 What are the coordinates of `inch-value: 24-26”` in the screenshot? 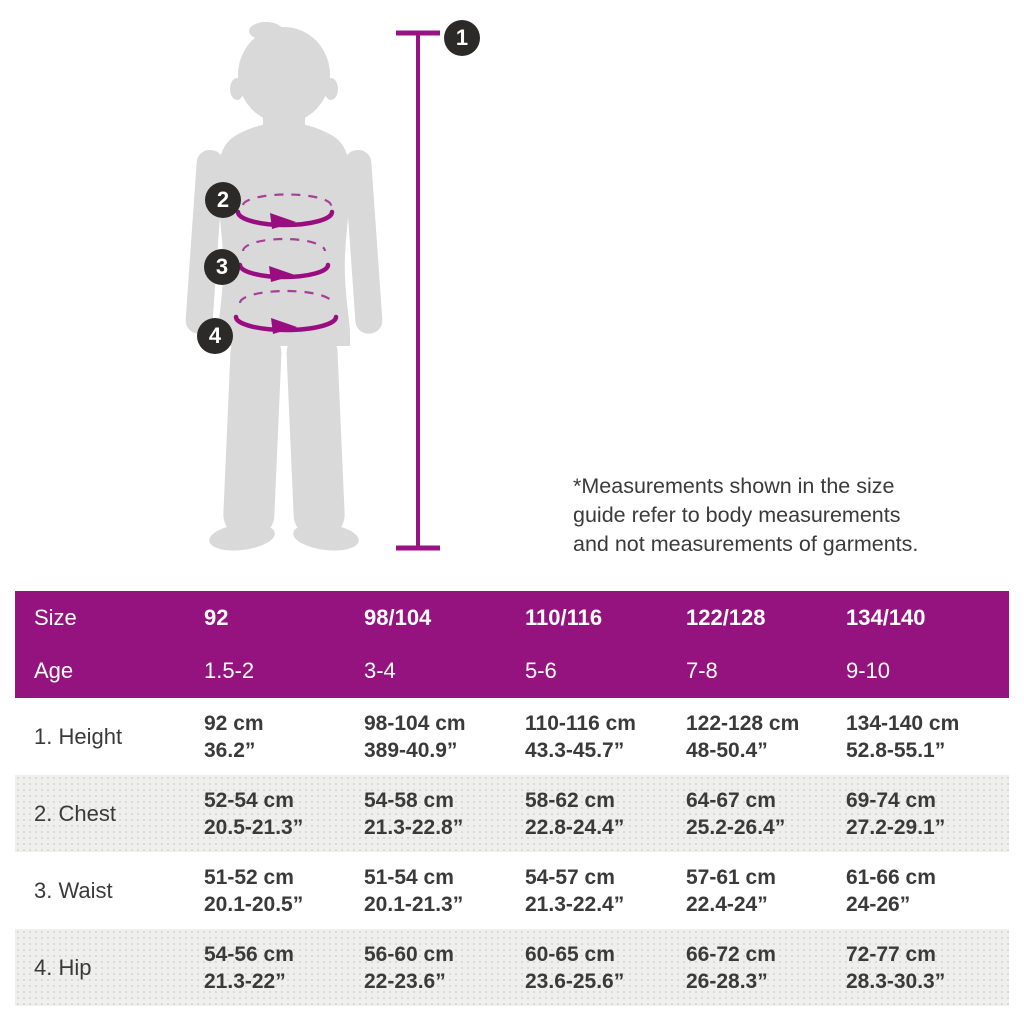 It's located at (878, 904).